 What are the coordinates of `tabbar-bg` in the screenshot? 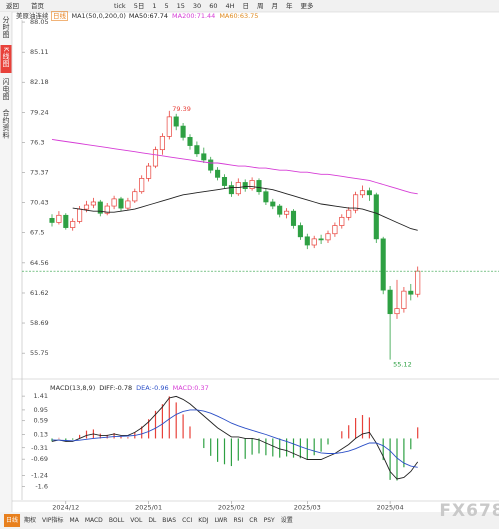 It's located at (249, 520).